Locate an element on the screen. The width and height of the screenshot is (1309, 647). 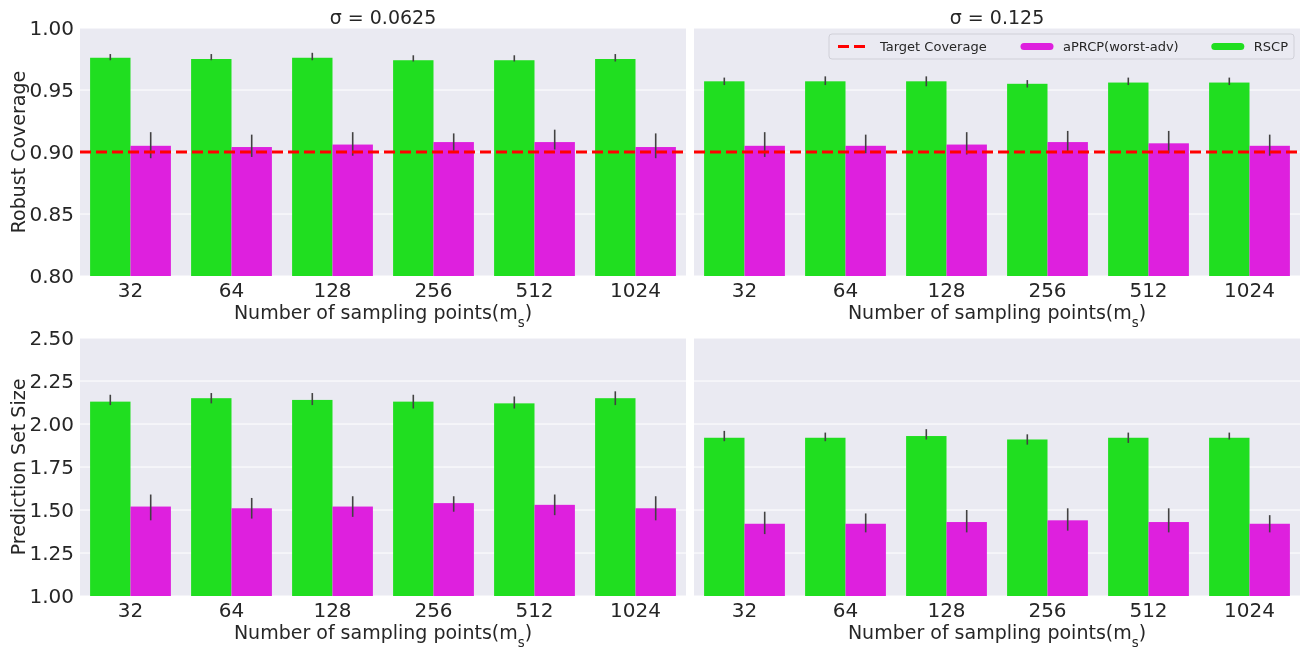
y-tick-label: 0.80 is located at coordinates (51, 276).